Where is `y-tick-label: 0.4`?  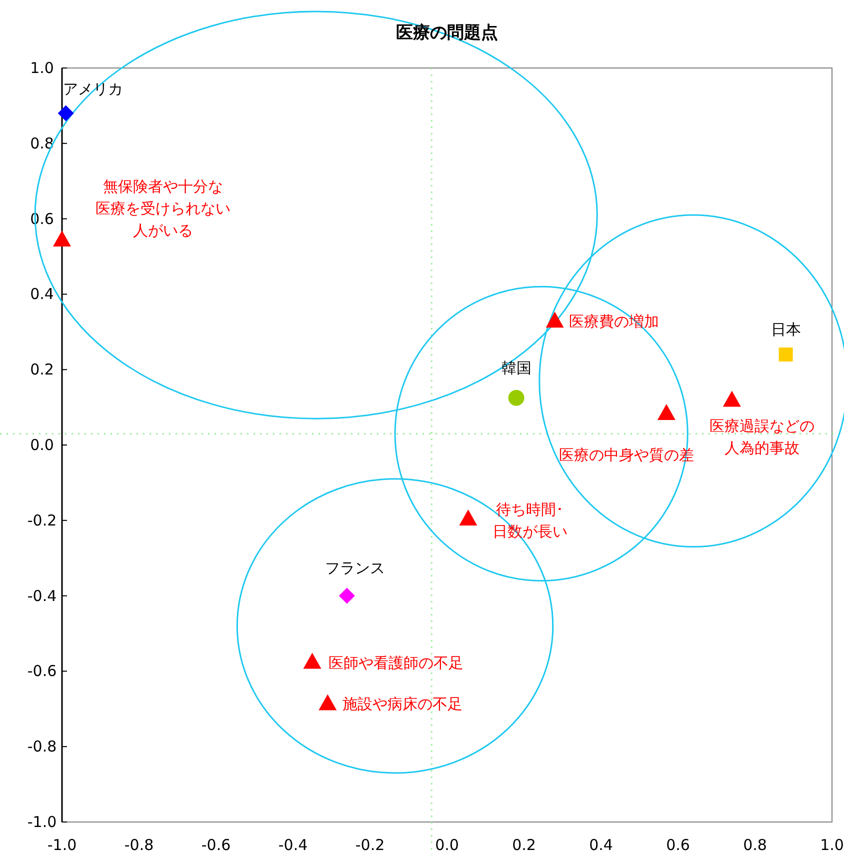 y-tick-label: 0.4 is located at coordinates (42, 294).